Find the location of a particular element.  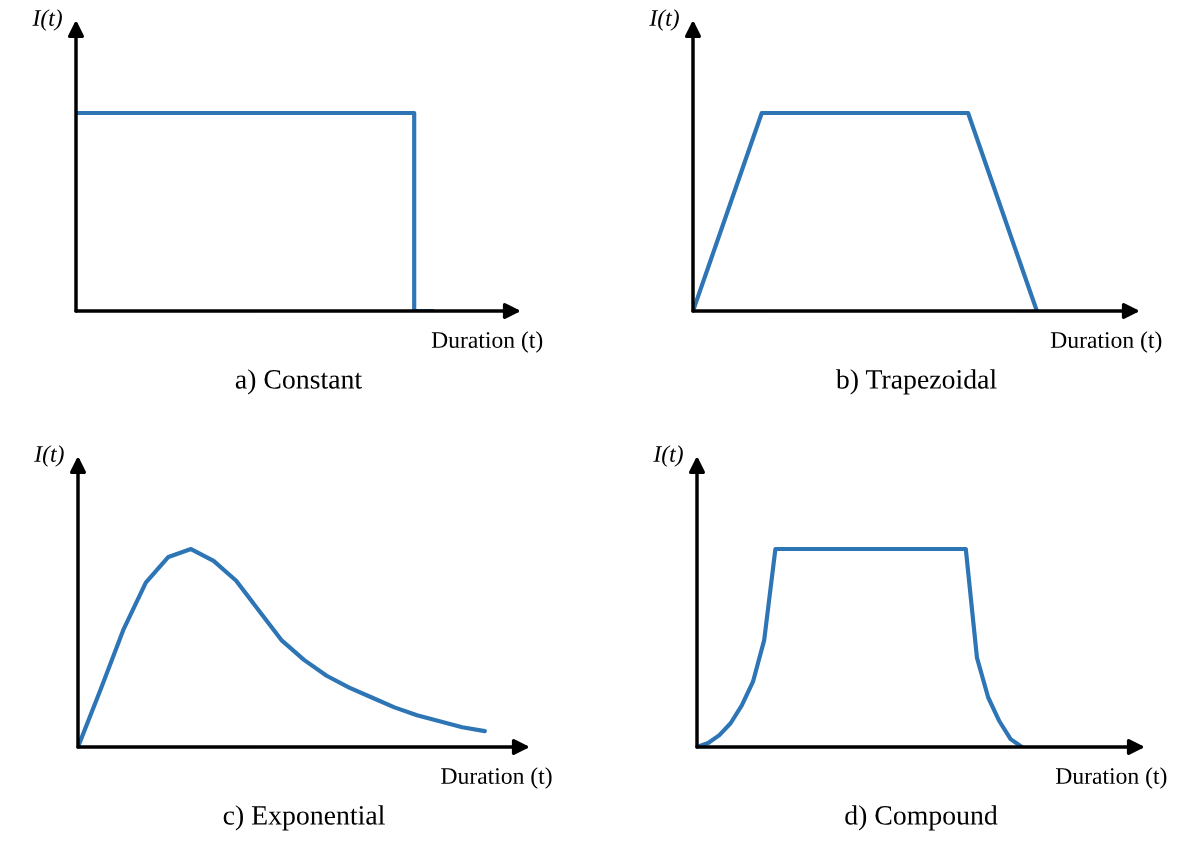

text: b) Trapezoidal is located at coordinates (916, 382).